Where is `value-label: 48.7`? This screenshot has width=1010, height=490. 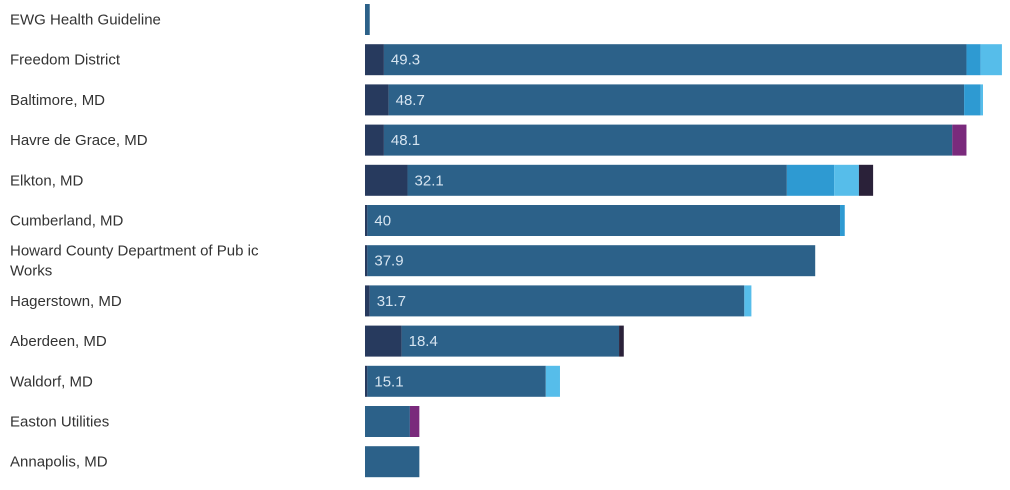
value-label: 48.7 is located at coordinates (410, 100).